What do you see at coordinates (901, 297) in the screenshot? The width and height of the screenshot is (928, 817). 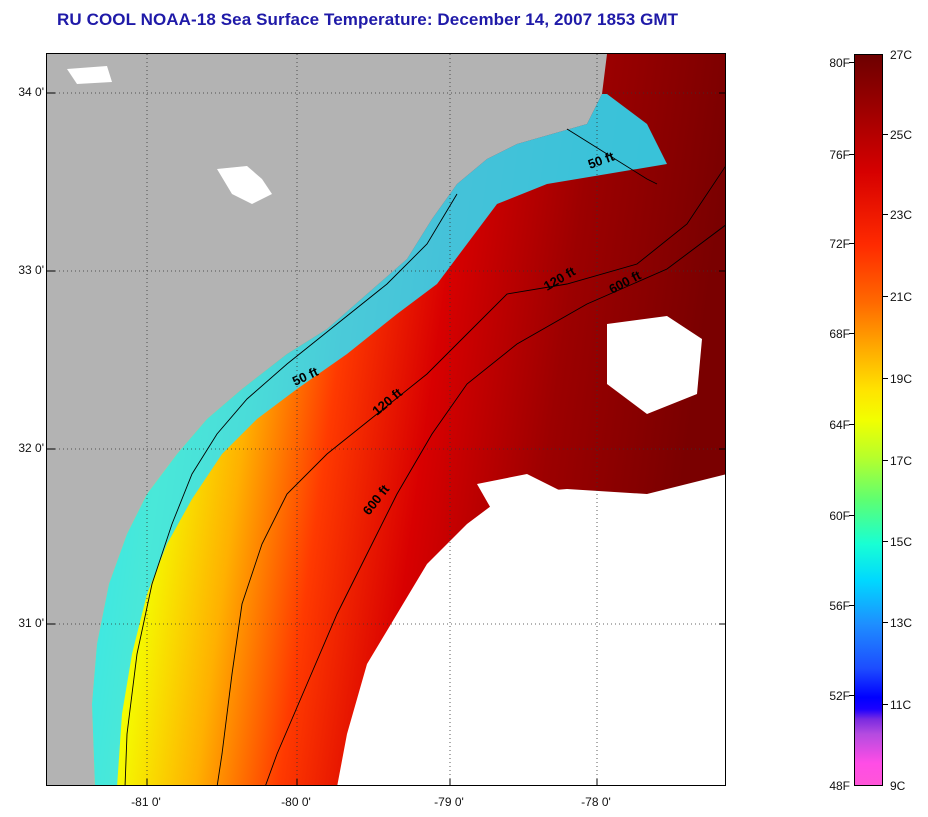 I see `colorbar-label-21c: 21C` at bounding box center [901, 297].